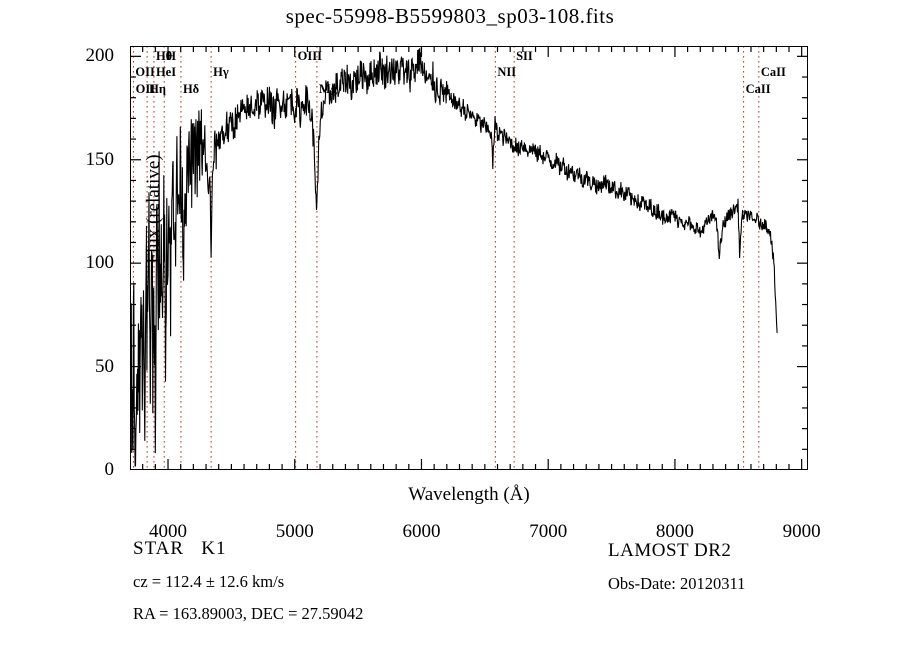 This screenshot has width=900, height=650. I want to click on object-type-line: STAR K1, so click(180, 549).